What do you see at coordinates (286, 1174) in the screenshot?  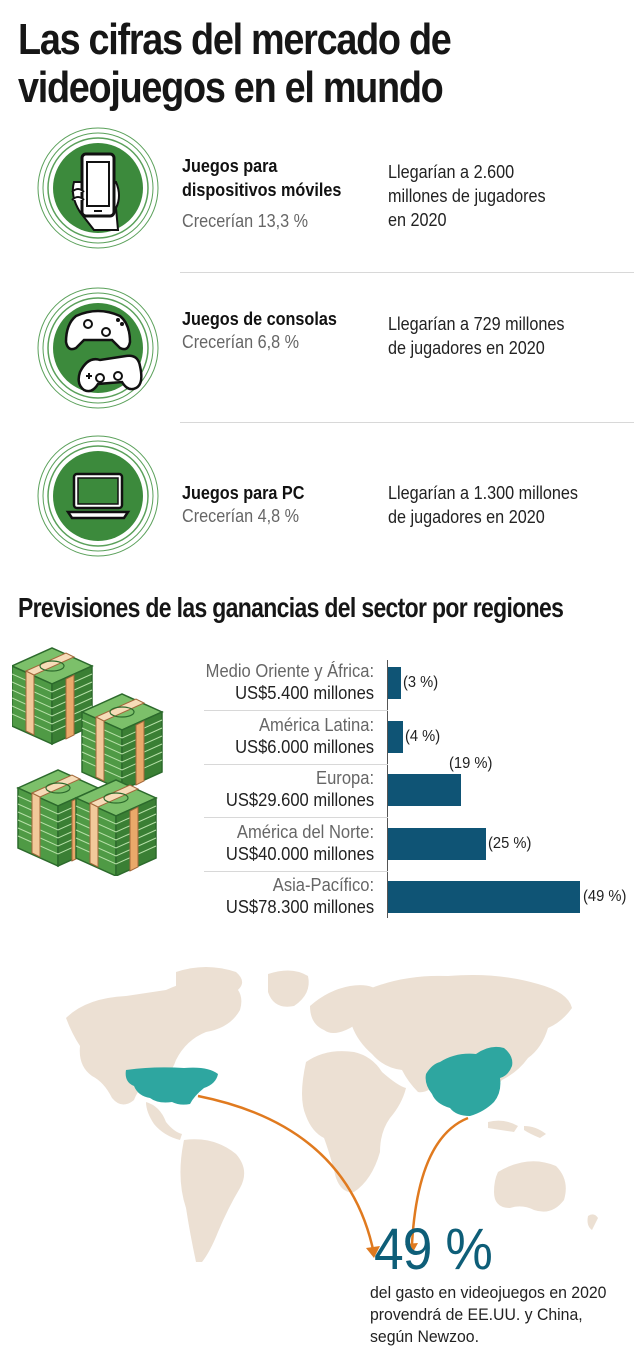 I see `arrow-usa` at bounding box center [286, 1174].